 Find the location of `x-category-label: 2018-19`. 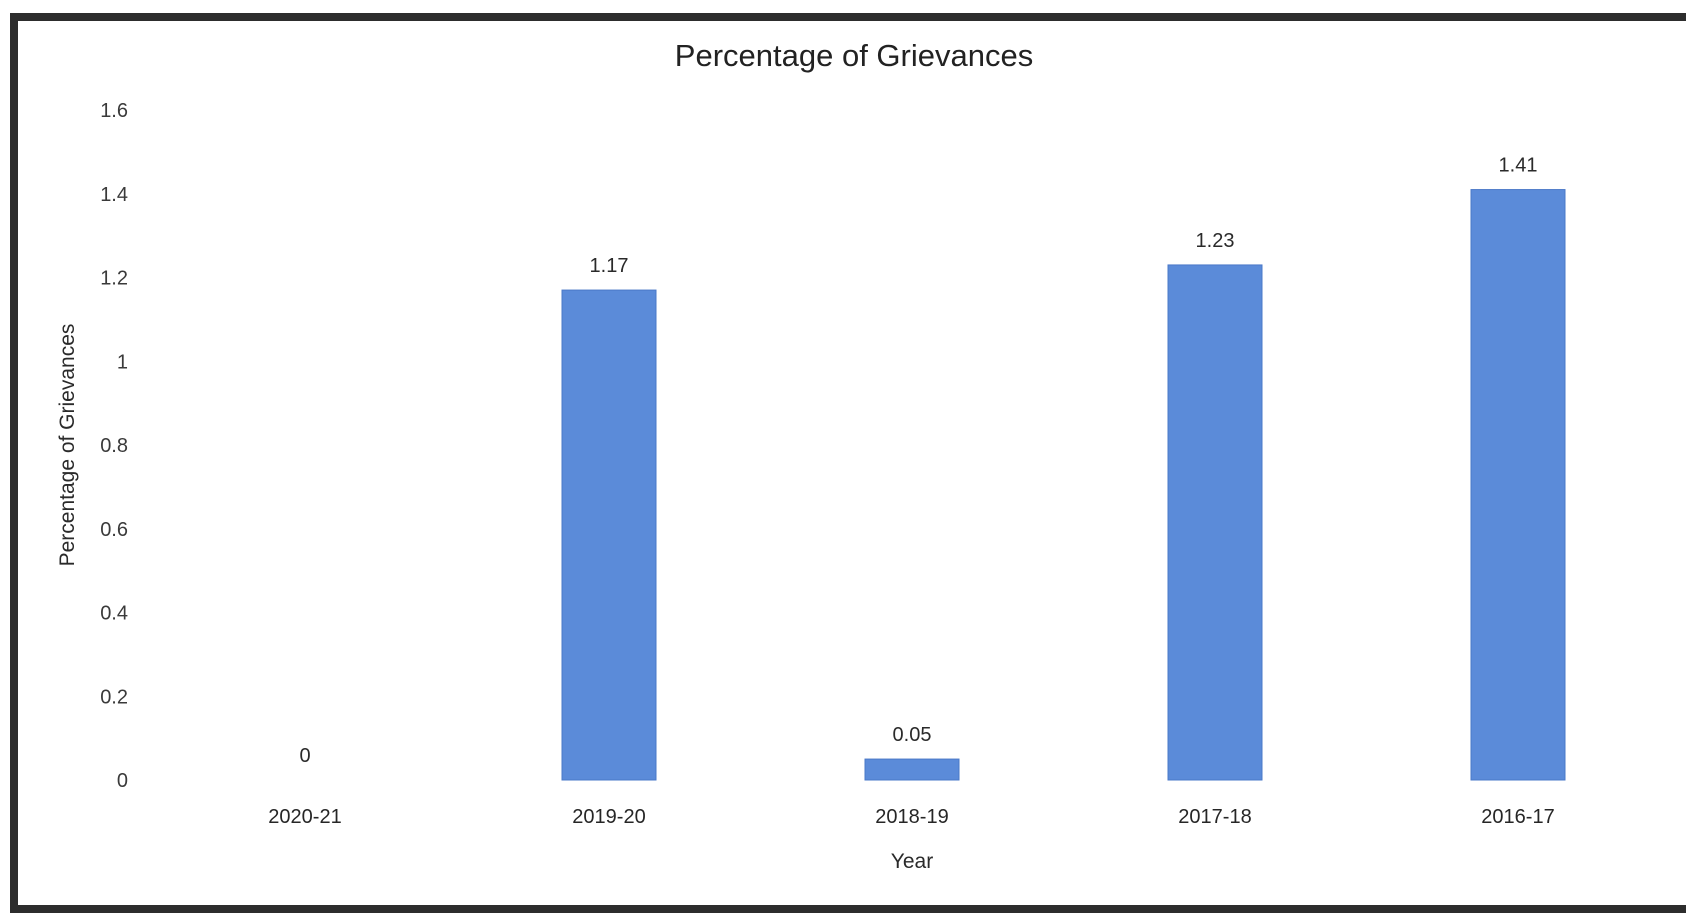

x-category-label: 2018-19 is located at coordinates (911, 817).